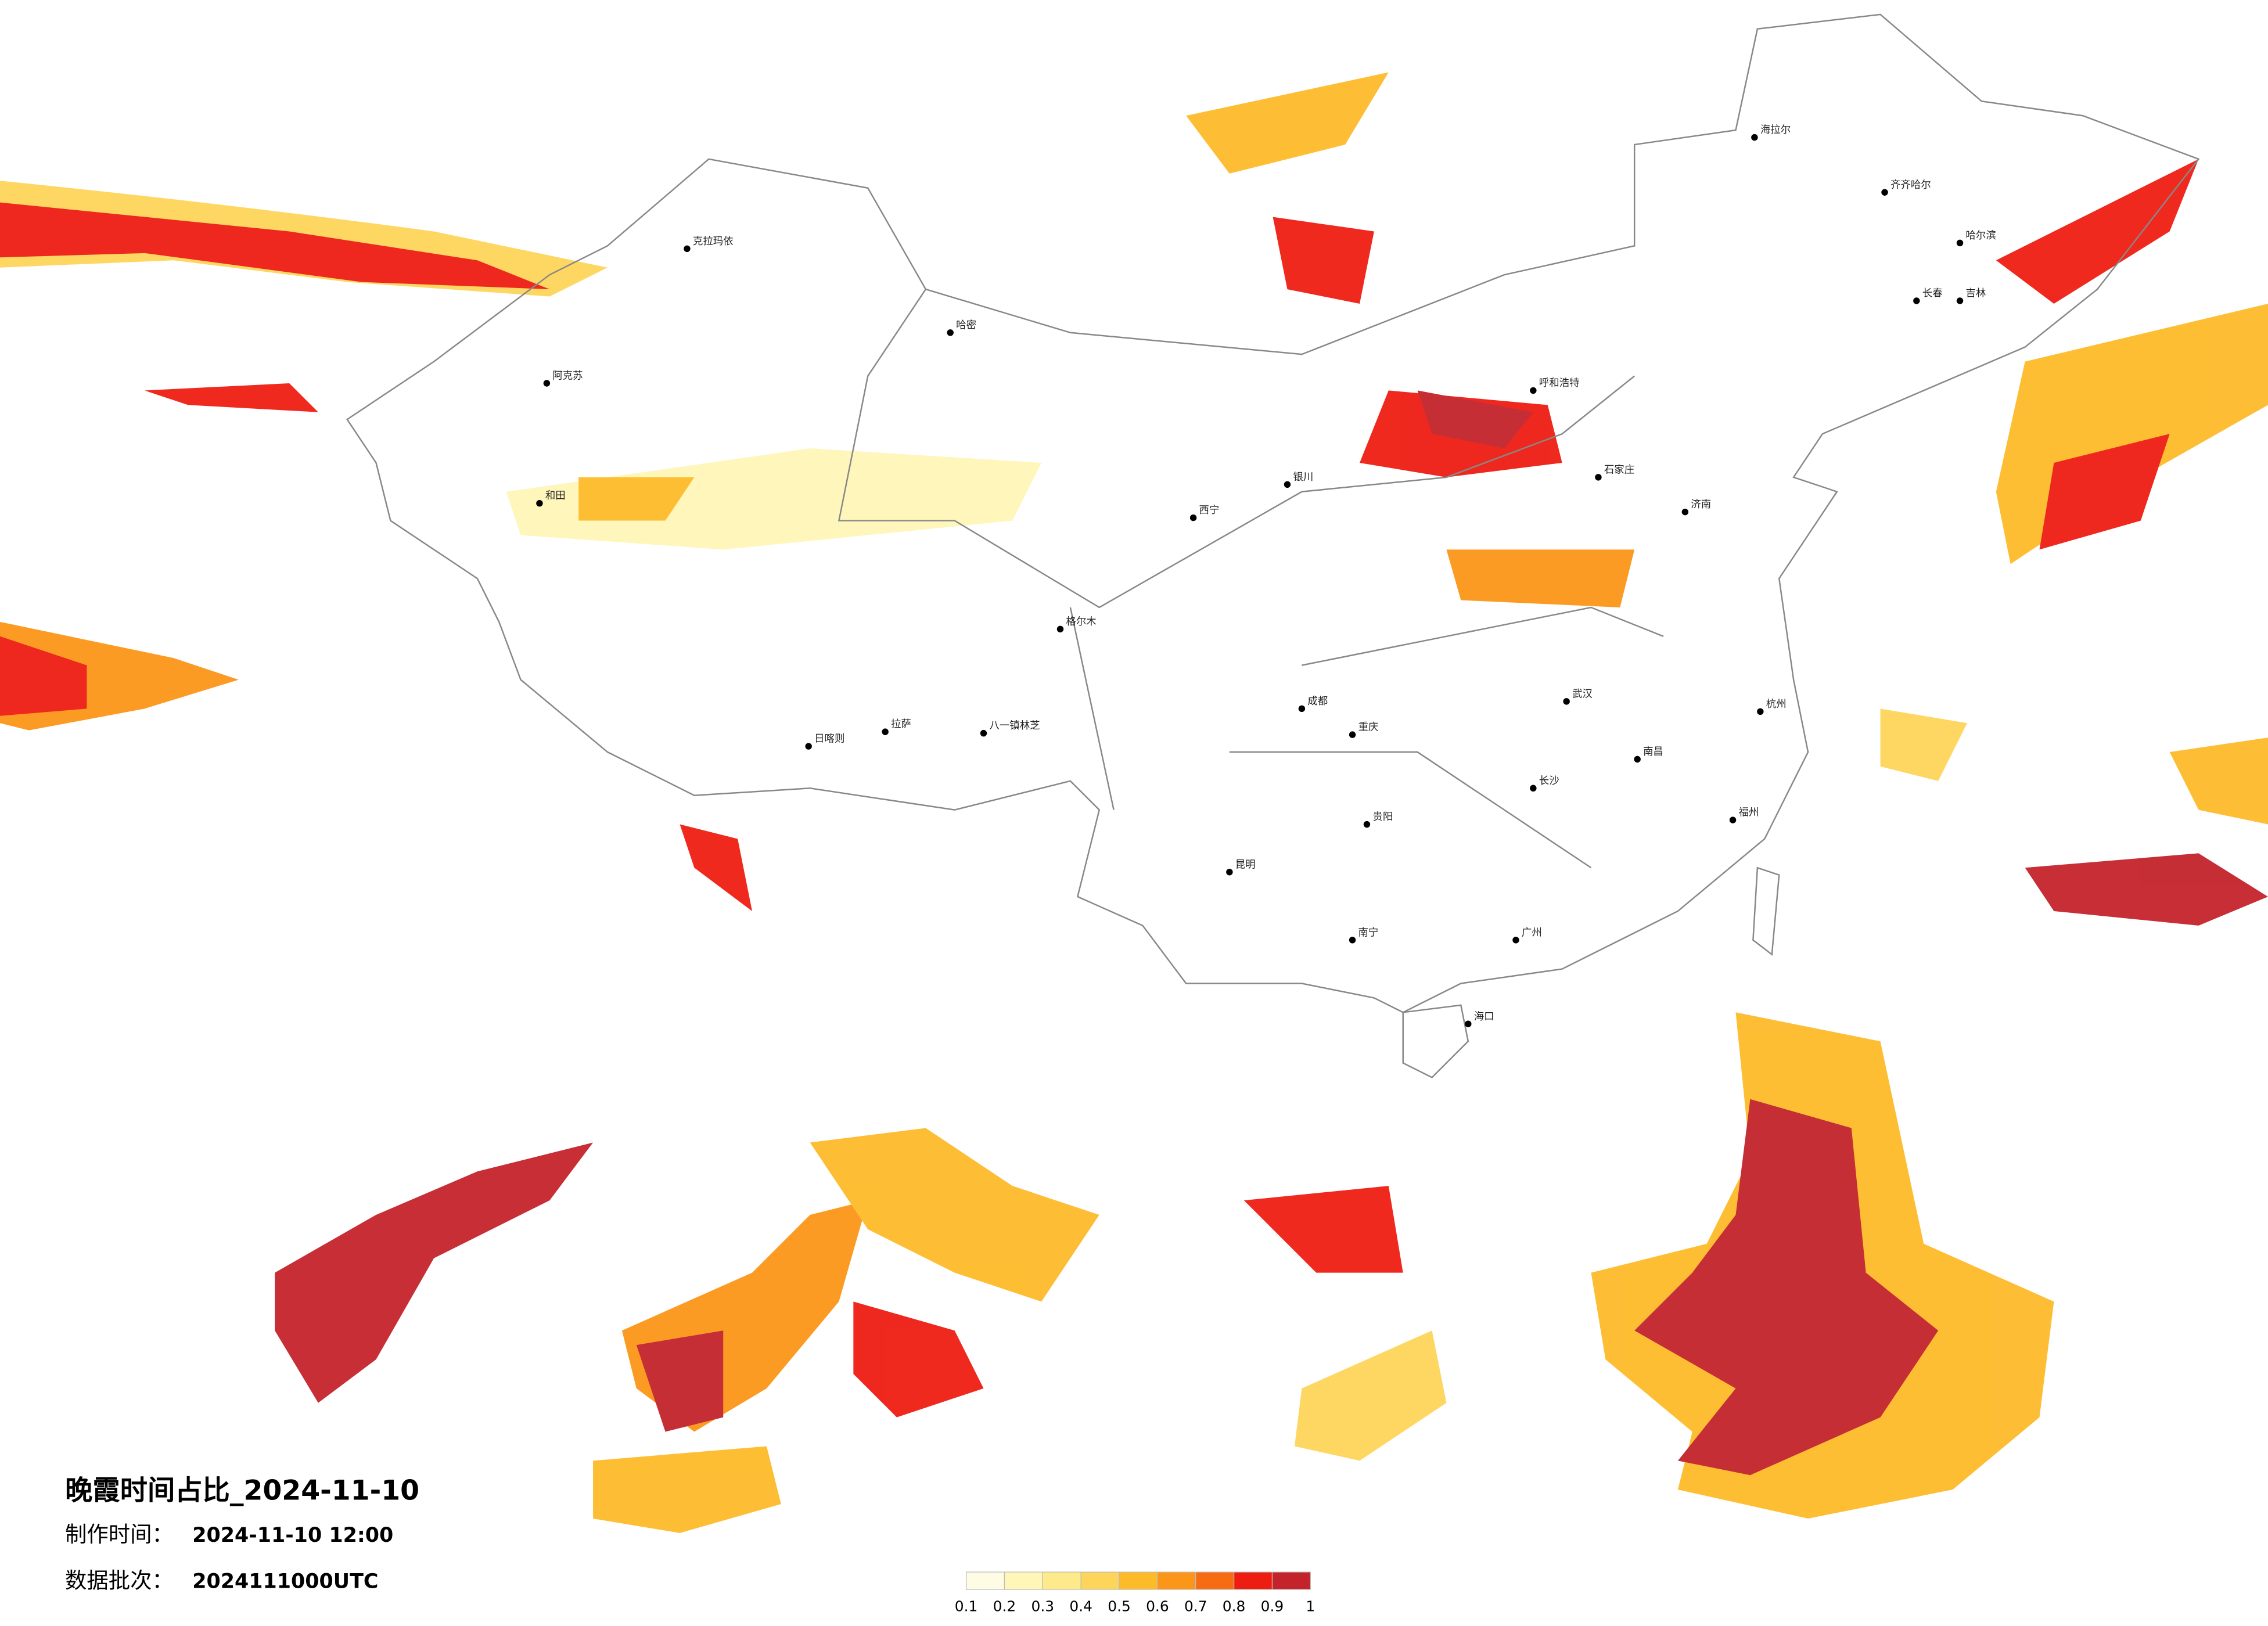  I want to click on city-label: 克拉玛依, so click(713, 241).